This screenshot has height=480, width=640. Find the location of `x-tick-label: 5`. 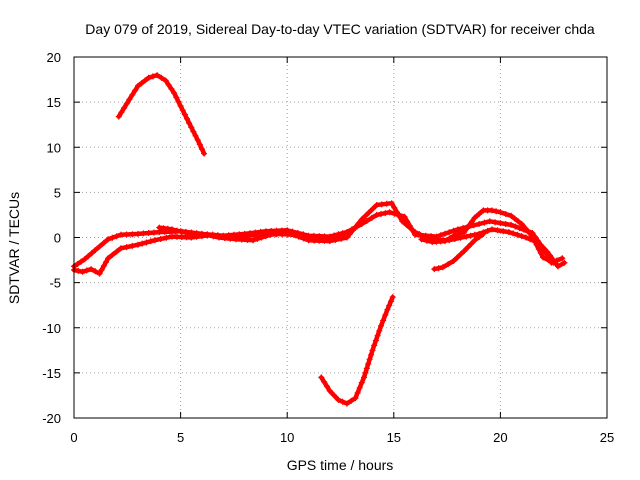

x-tick-label: 5 is located at coordinates (180, 437).